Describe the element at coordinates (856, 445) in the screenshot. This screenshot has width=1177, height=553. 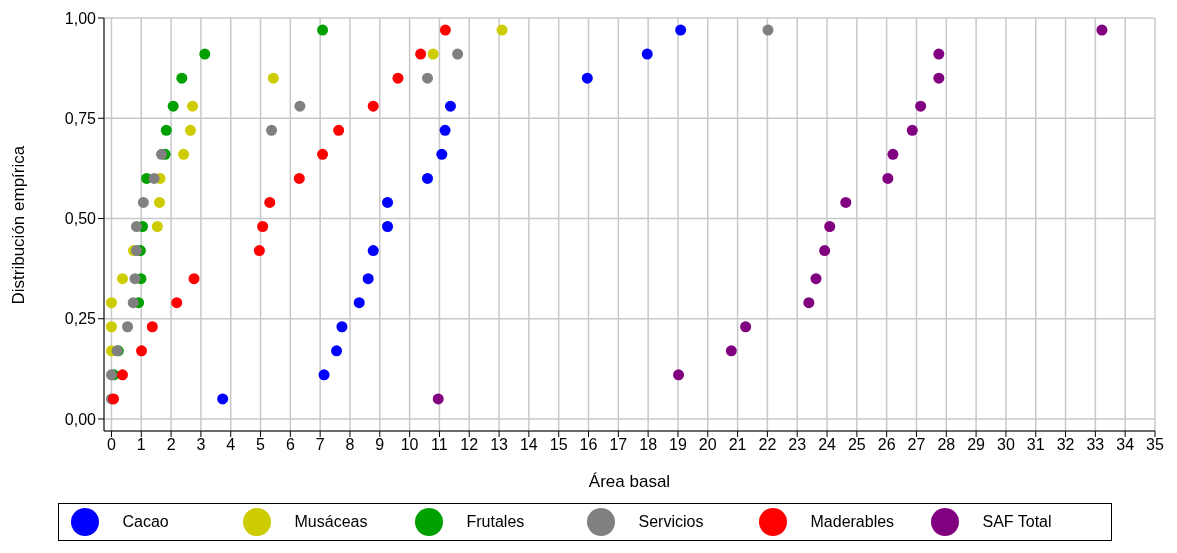
I see `x-tick-label: 25` at that location.